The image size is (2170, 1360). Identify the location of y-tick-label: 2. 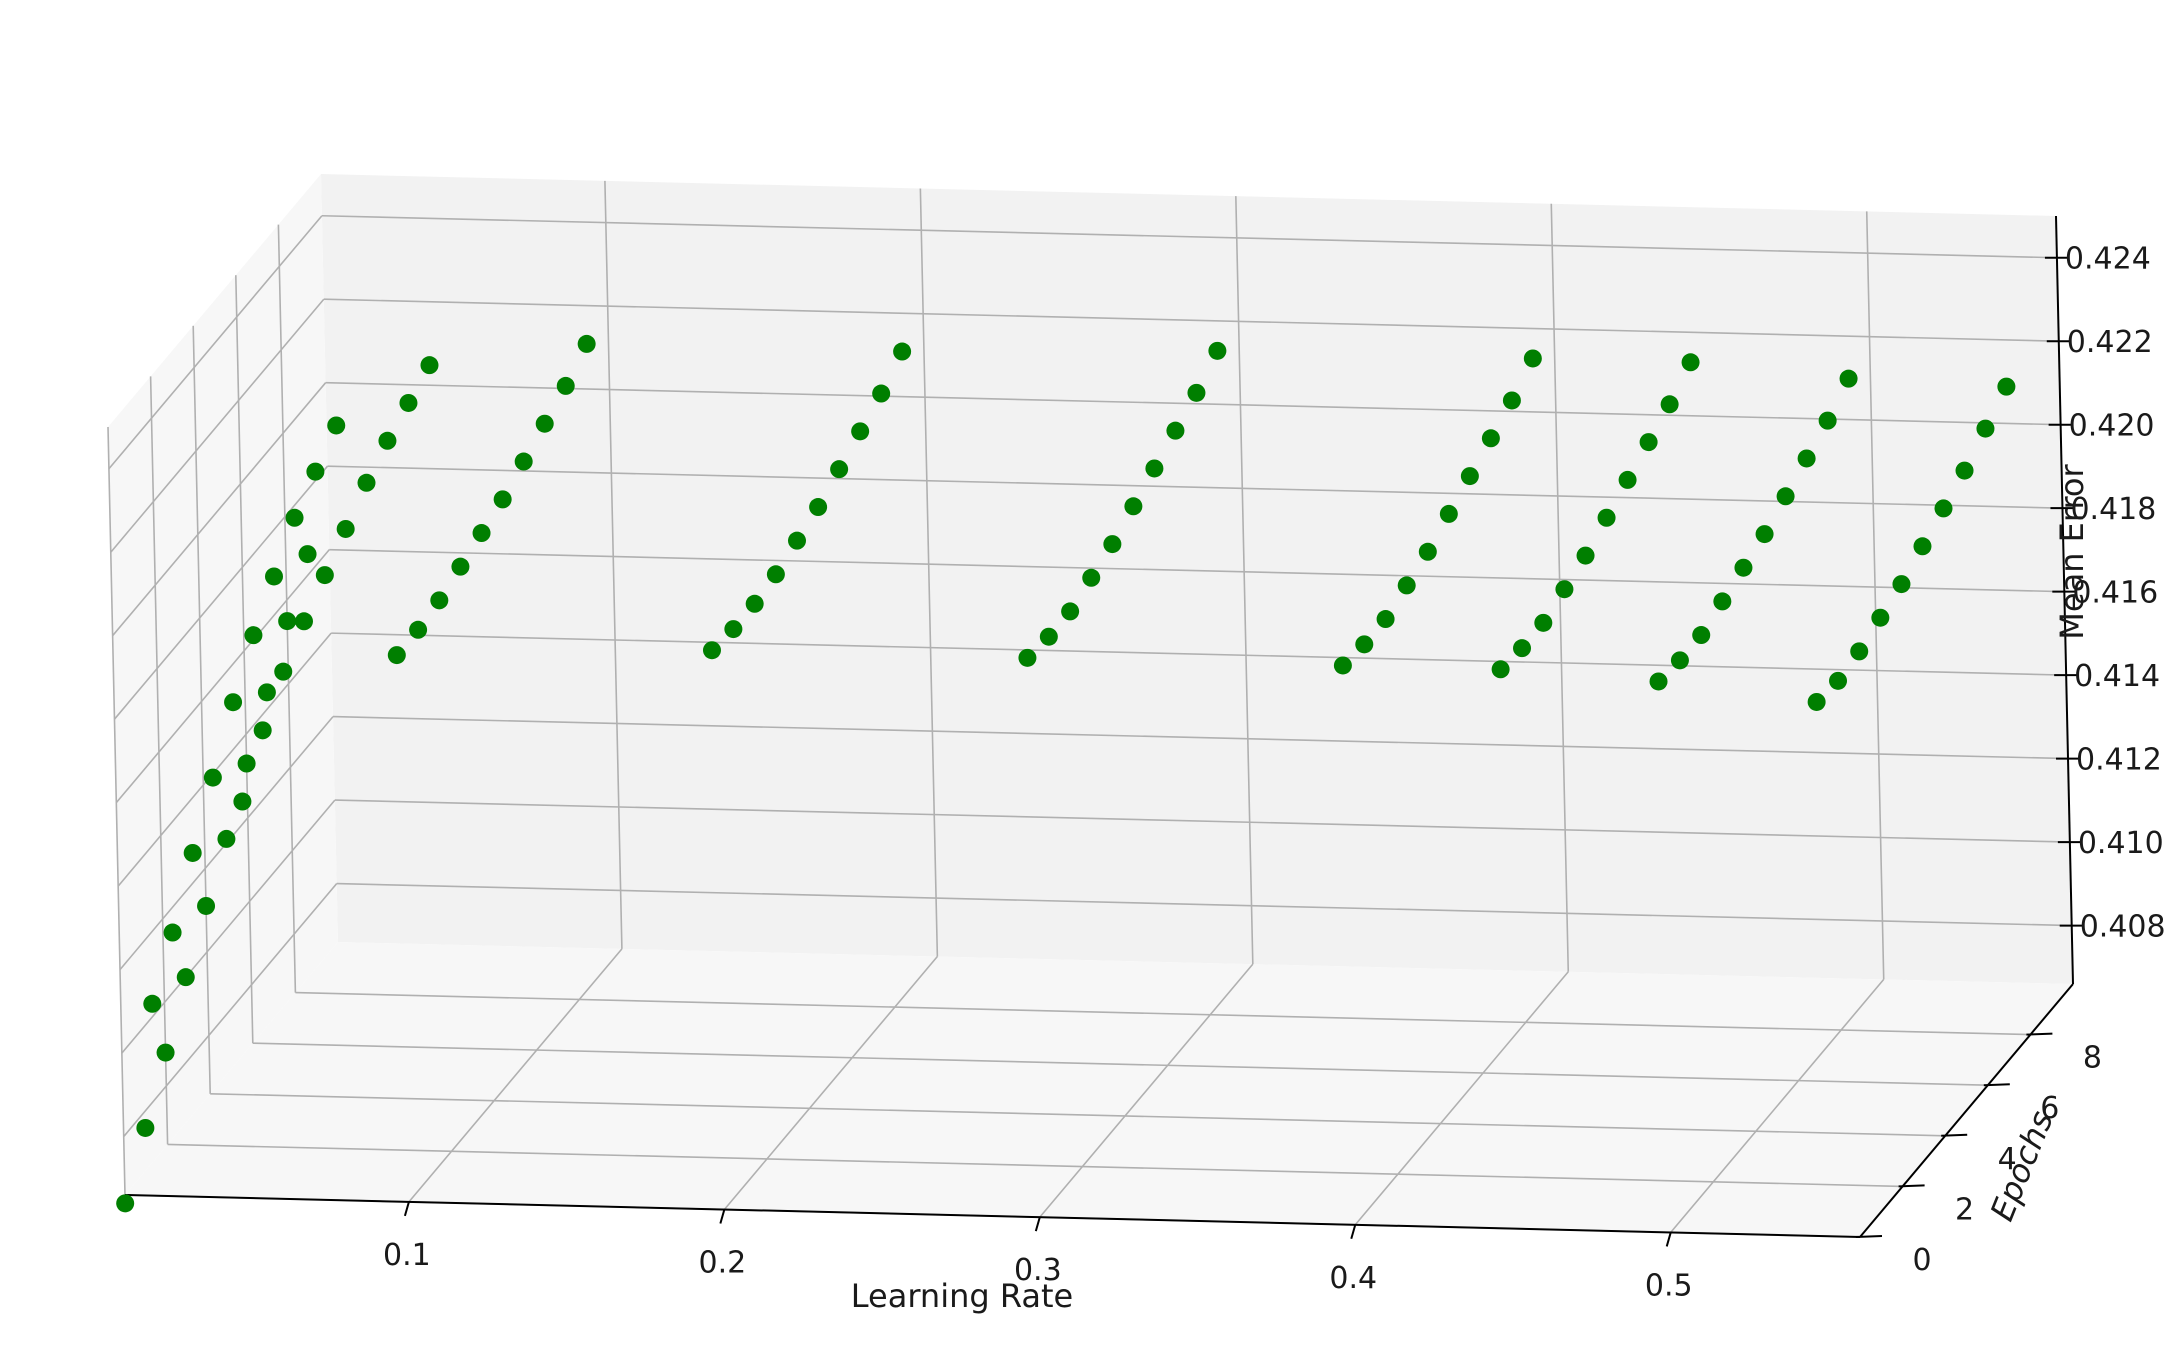
(1964, 1209).